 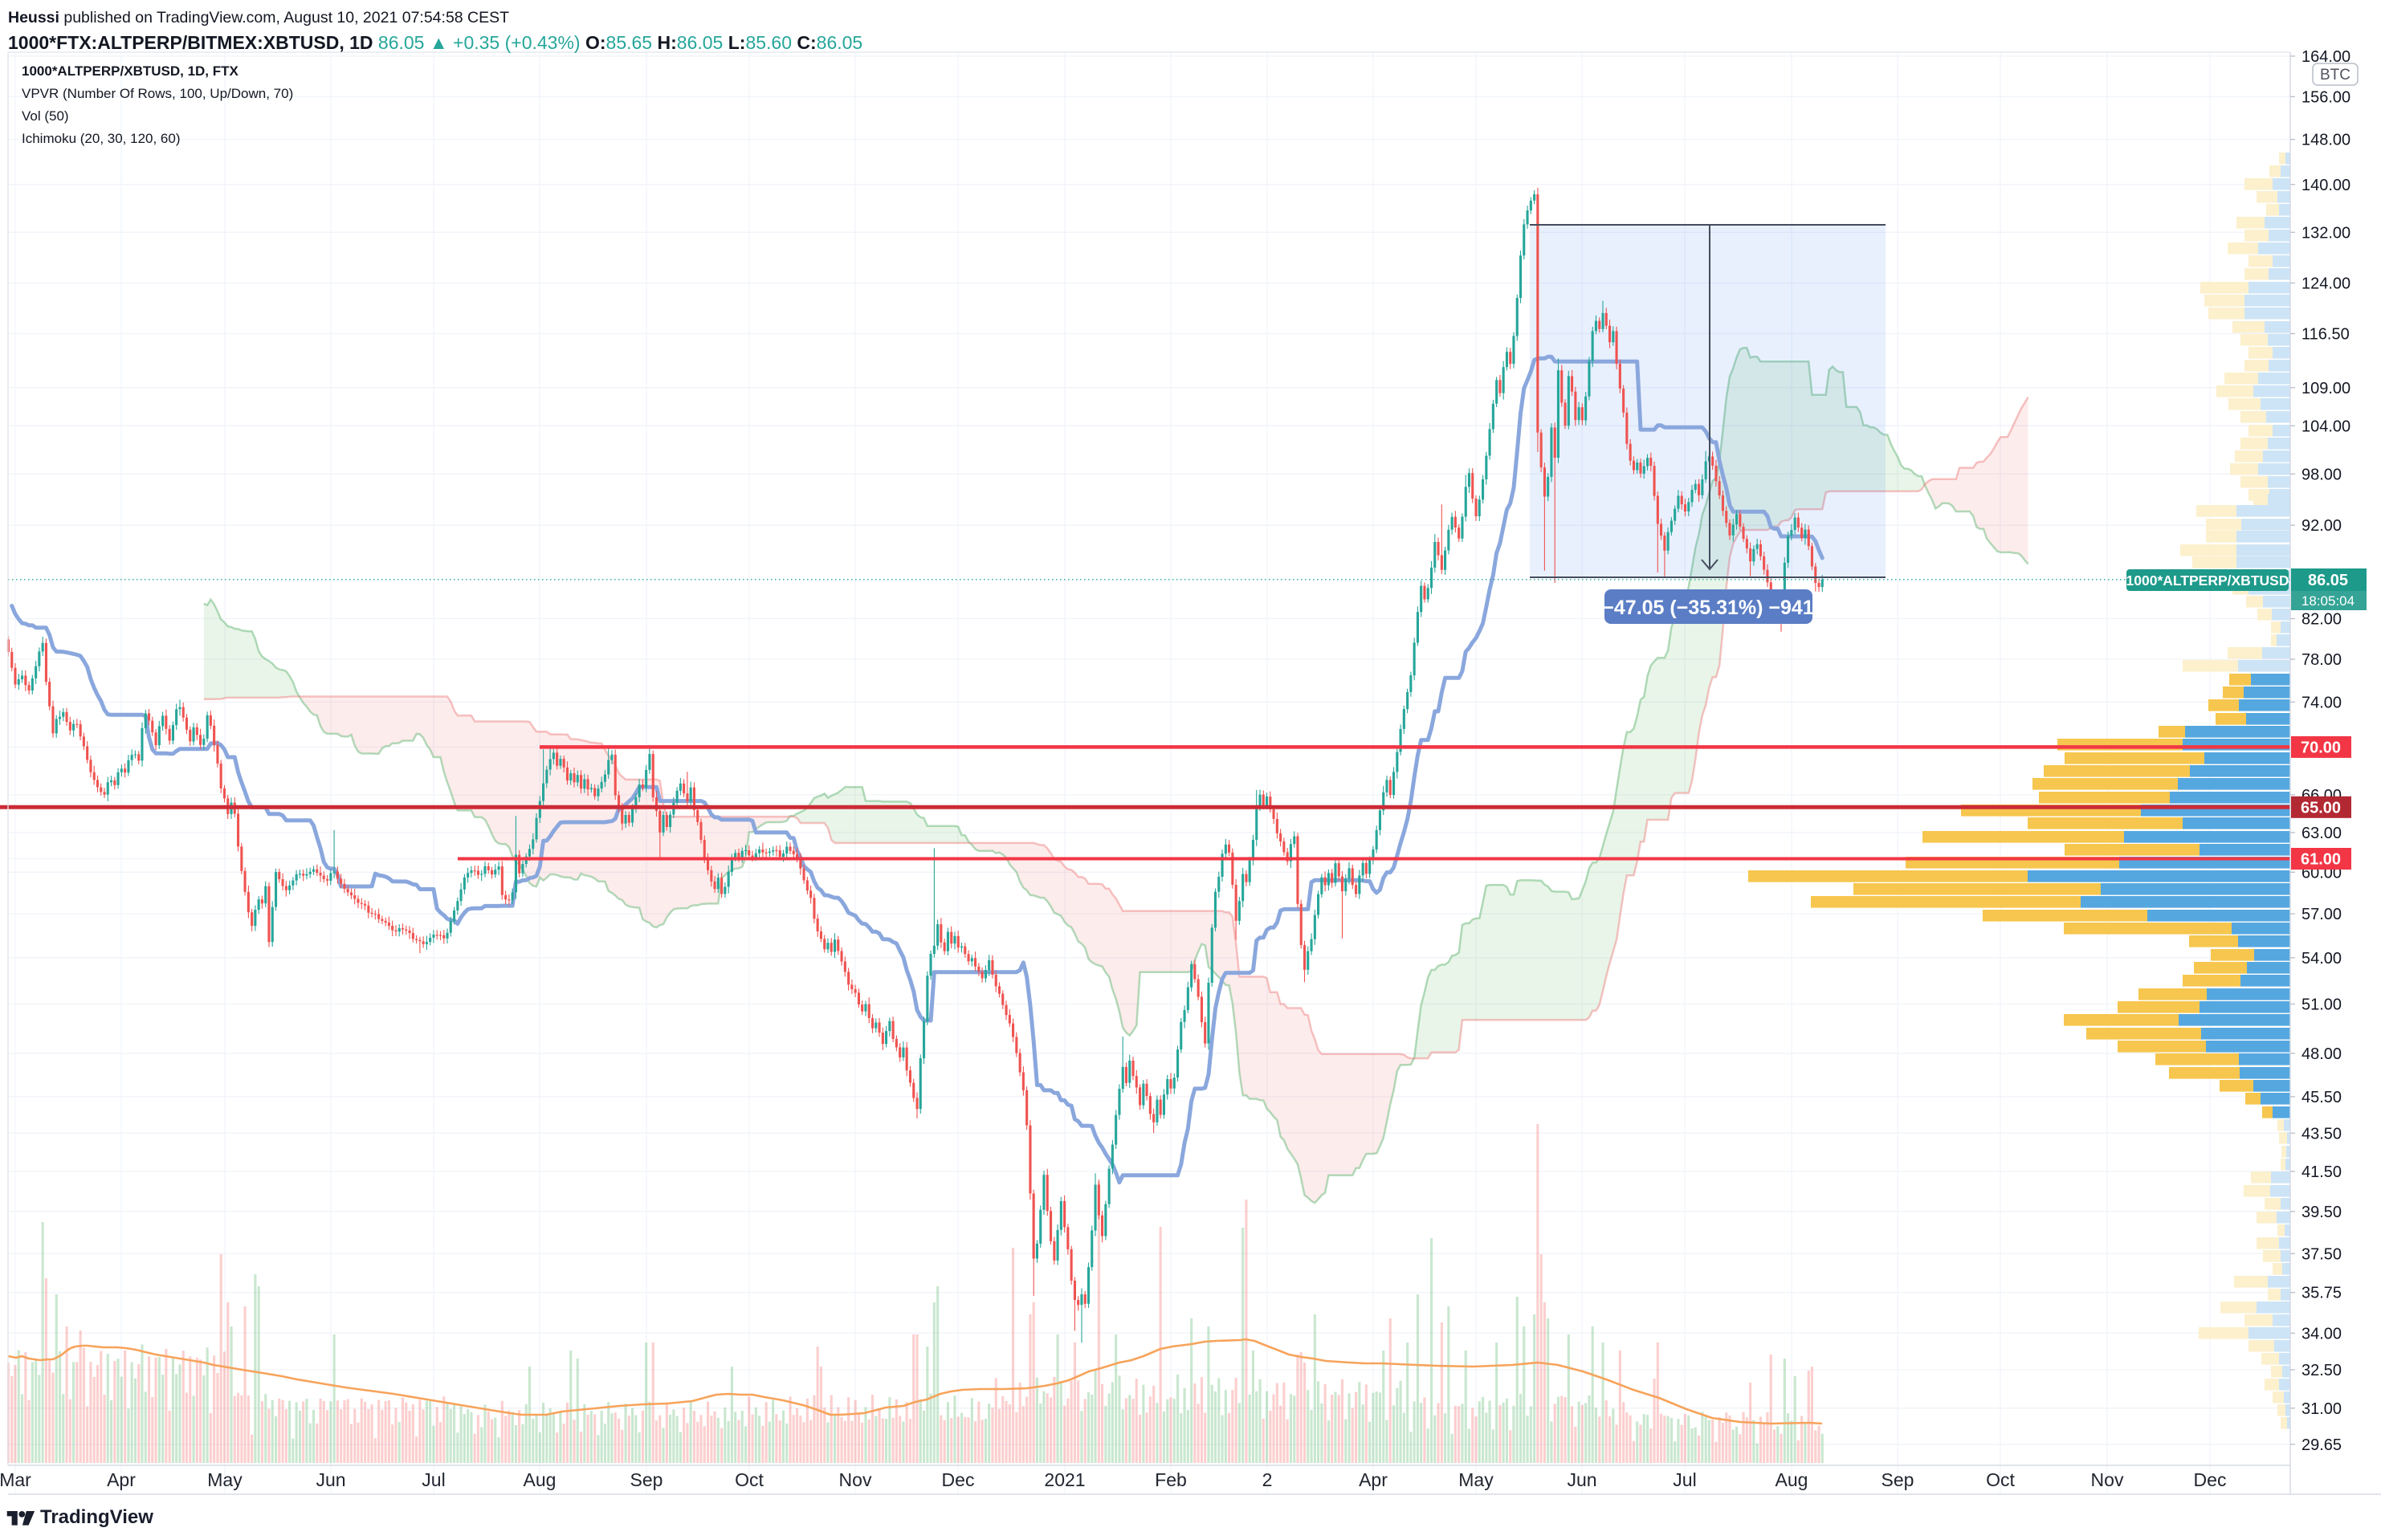 What do you see at coordinates (2321, 1134) in the screenshot?
I see `svg-text: 43.50` at bounding box center [2321, 1134].